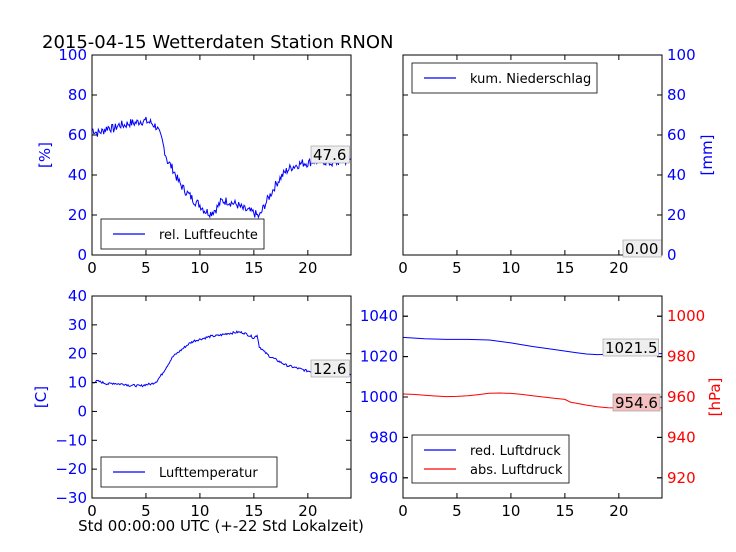 This screenshot has height=552, width=736. What do you see at coordinates (77, 296) in the screenshot?
I see `temperature-ytick-label: 40` at bounding box center [77, 296].